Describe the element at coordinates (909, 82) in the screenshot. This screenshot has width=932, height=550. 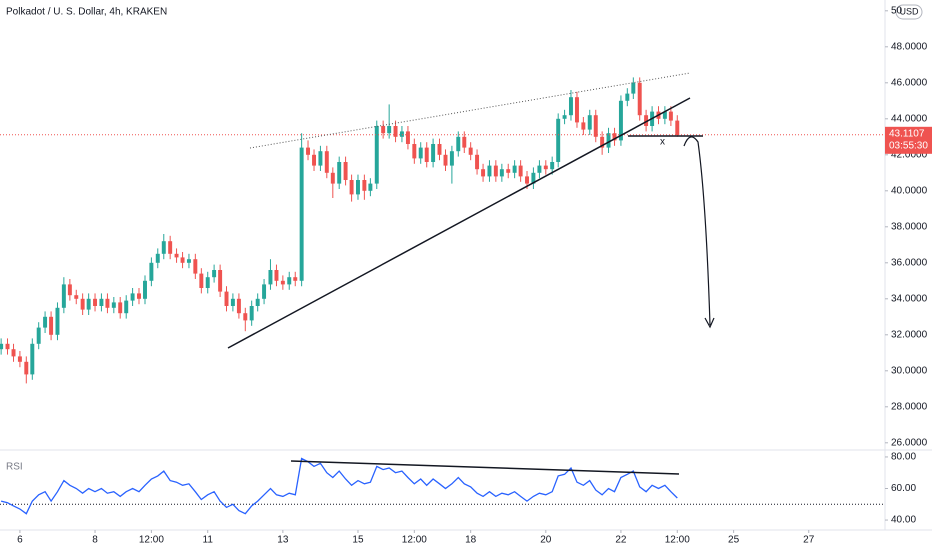
I see `y-tick-label: 46.0000` at that location.